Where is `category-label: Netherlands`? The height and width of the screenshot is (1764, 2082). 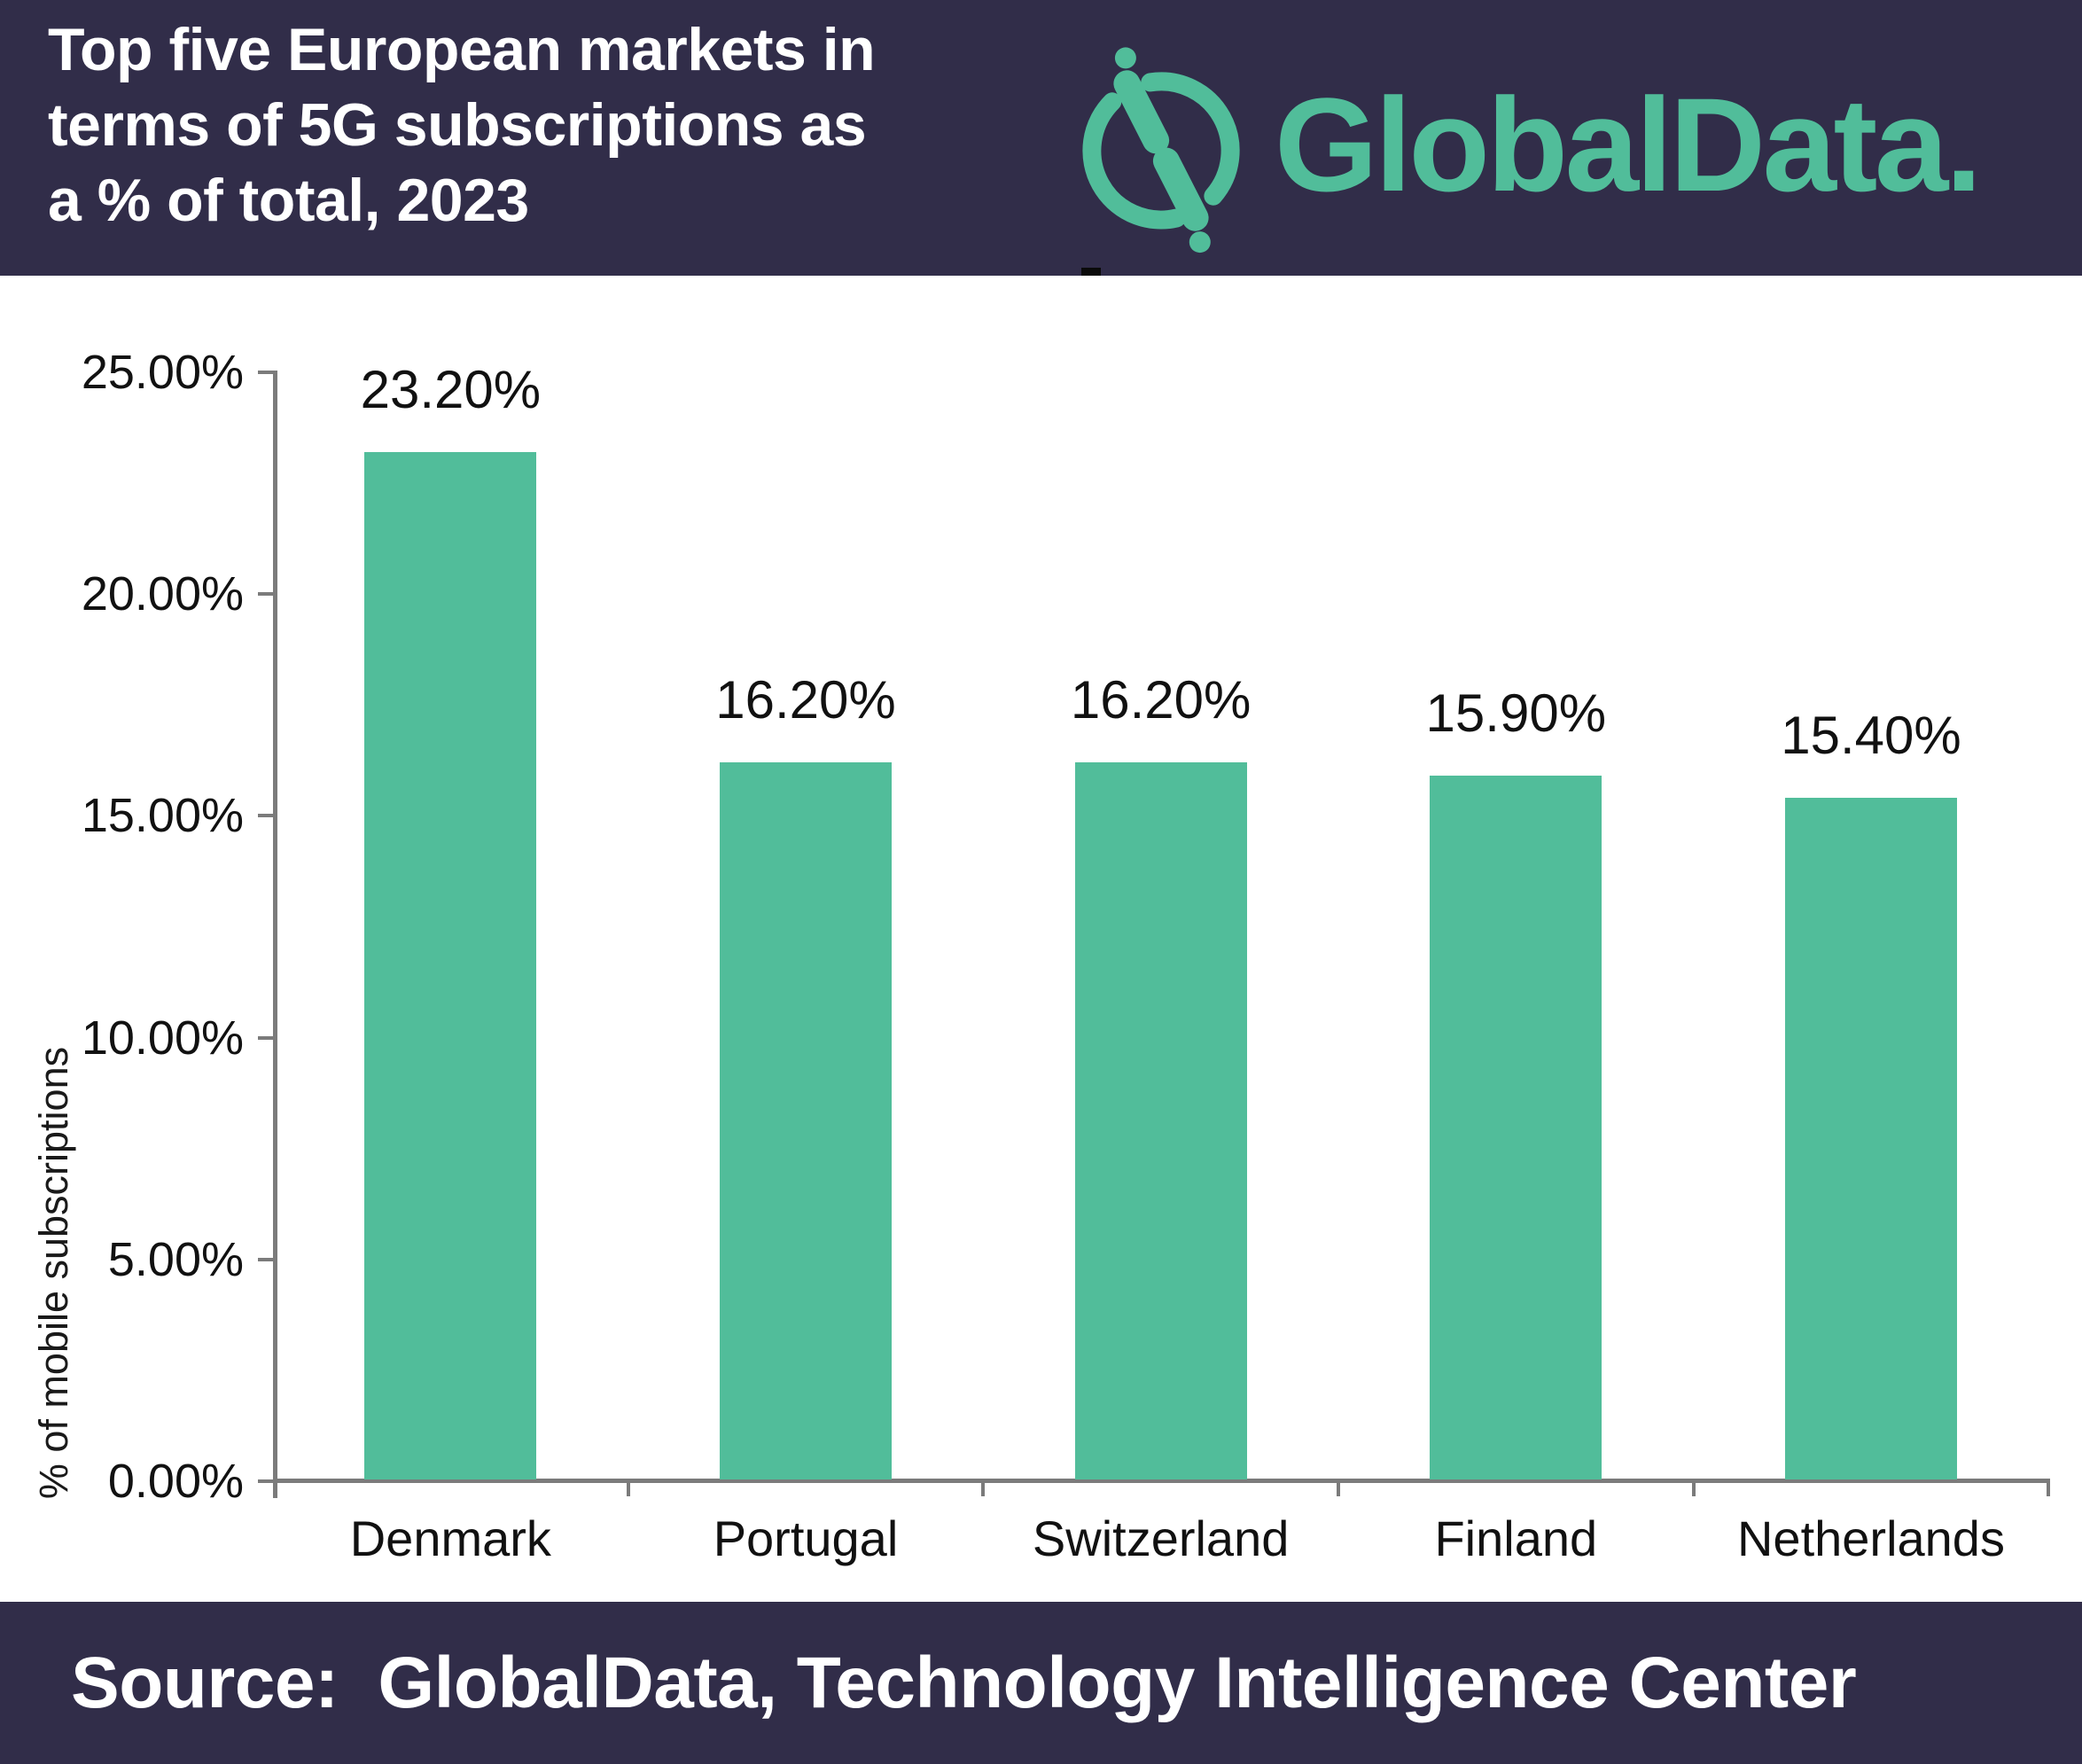
category-label: Netherlands is located at coordinates (1870, 1538).